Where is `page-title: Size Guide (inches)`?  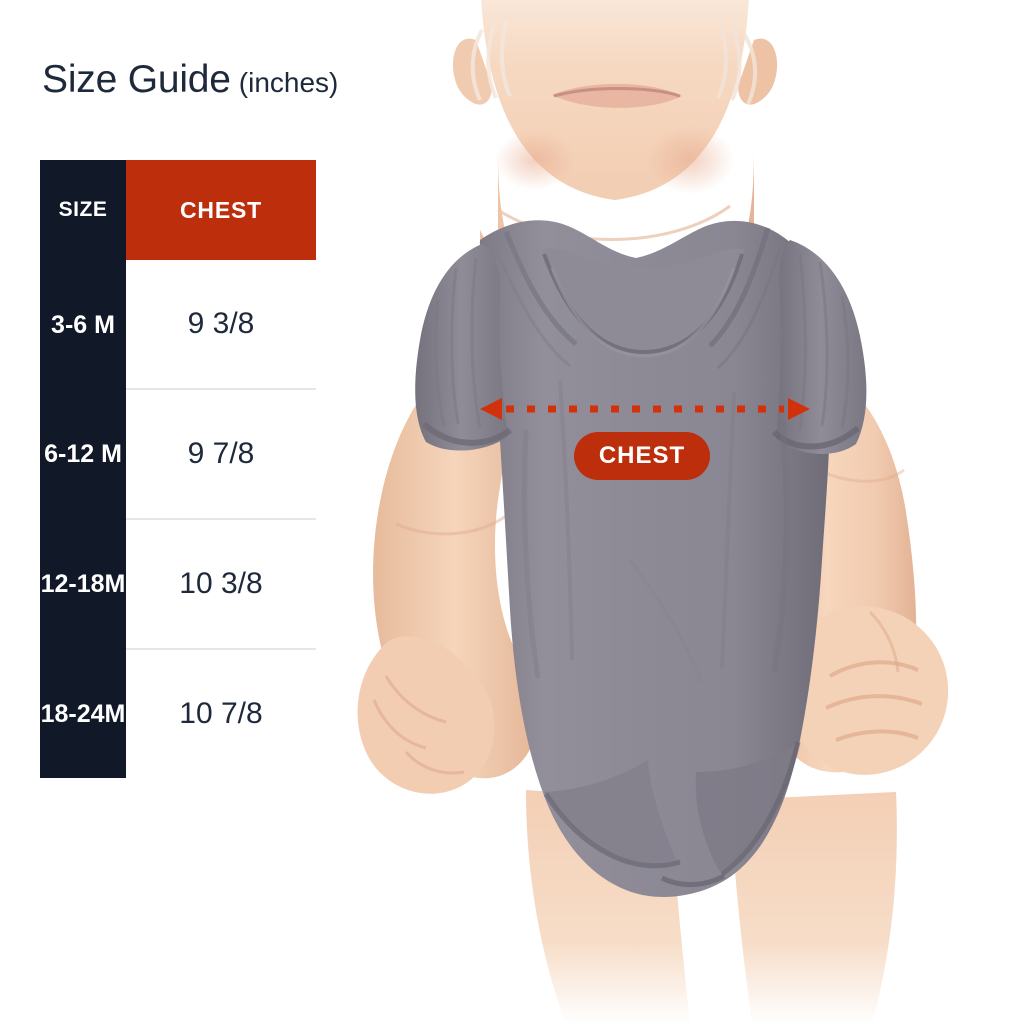
page-title: Size Guide (inches) is located at coordinates (190, 80).